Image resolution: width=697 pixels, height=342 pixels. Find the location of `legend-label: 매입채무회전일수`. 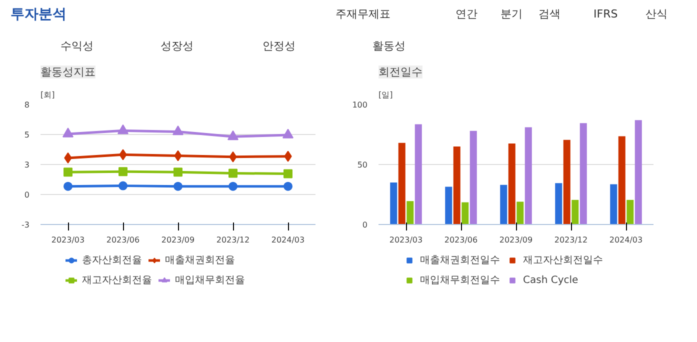

legend-label: 매입채무회전일수 is located at coordinates (460, 280).